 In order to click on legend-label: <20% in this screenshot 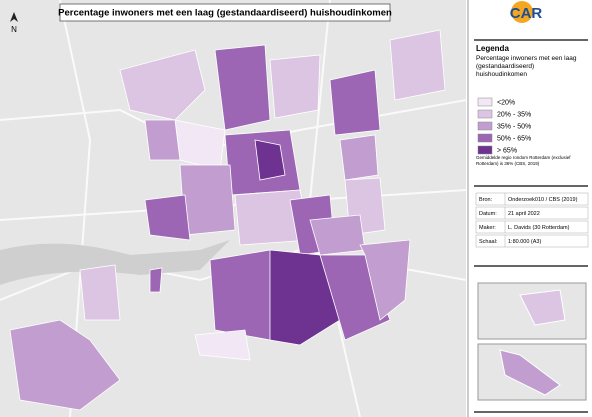, I will do `click(506, 102)`.